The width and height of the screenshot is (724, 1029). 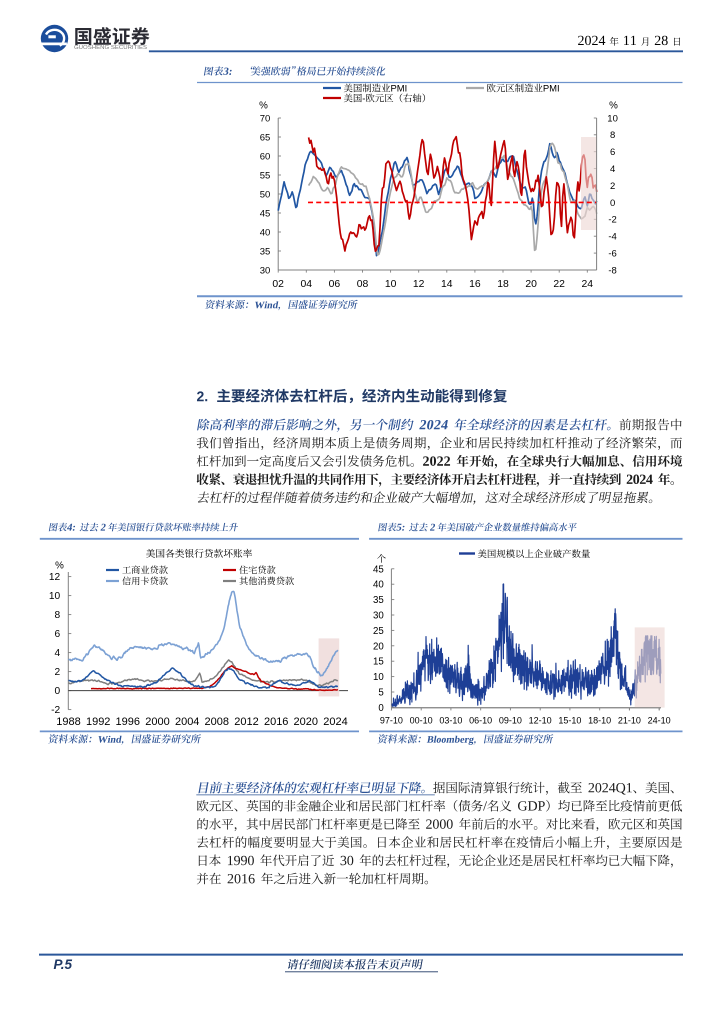 I want to click on svg-text: 2024, so click(x=335, y=722).